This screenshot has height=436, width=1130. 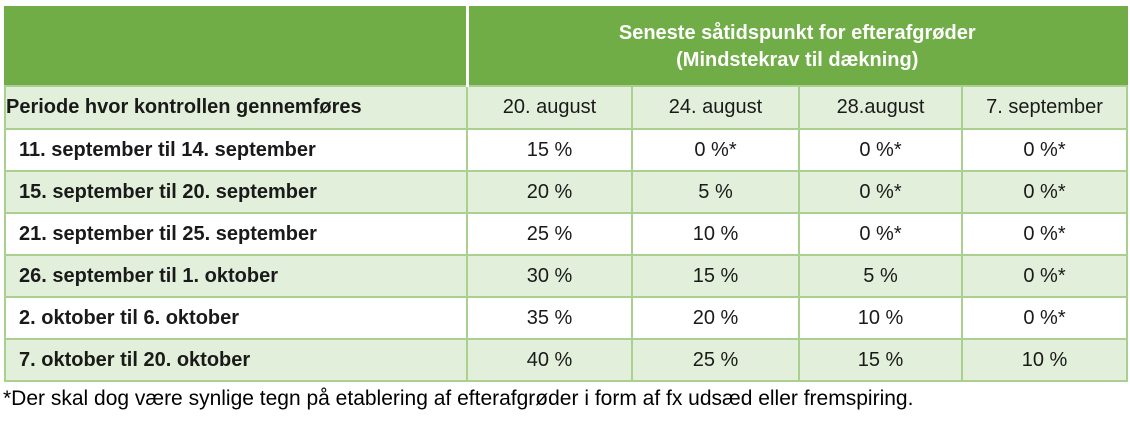 What do you see at coordinates (715, 107) in the screenshot?
I see `date-column-header-2: 24. august` at bounding box center [715, 107].